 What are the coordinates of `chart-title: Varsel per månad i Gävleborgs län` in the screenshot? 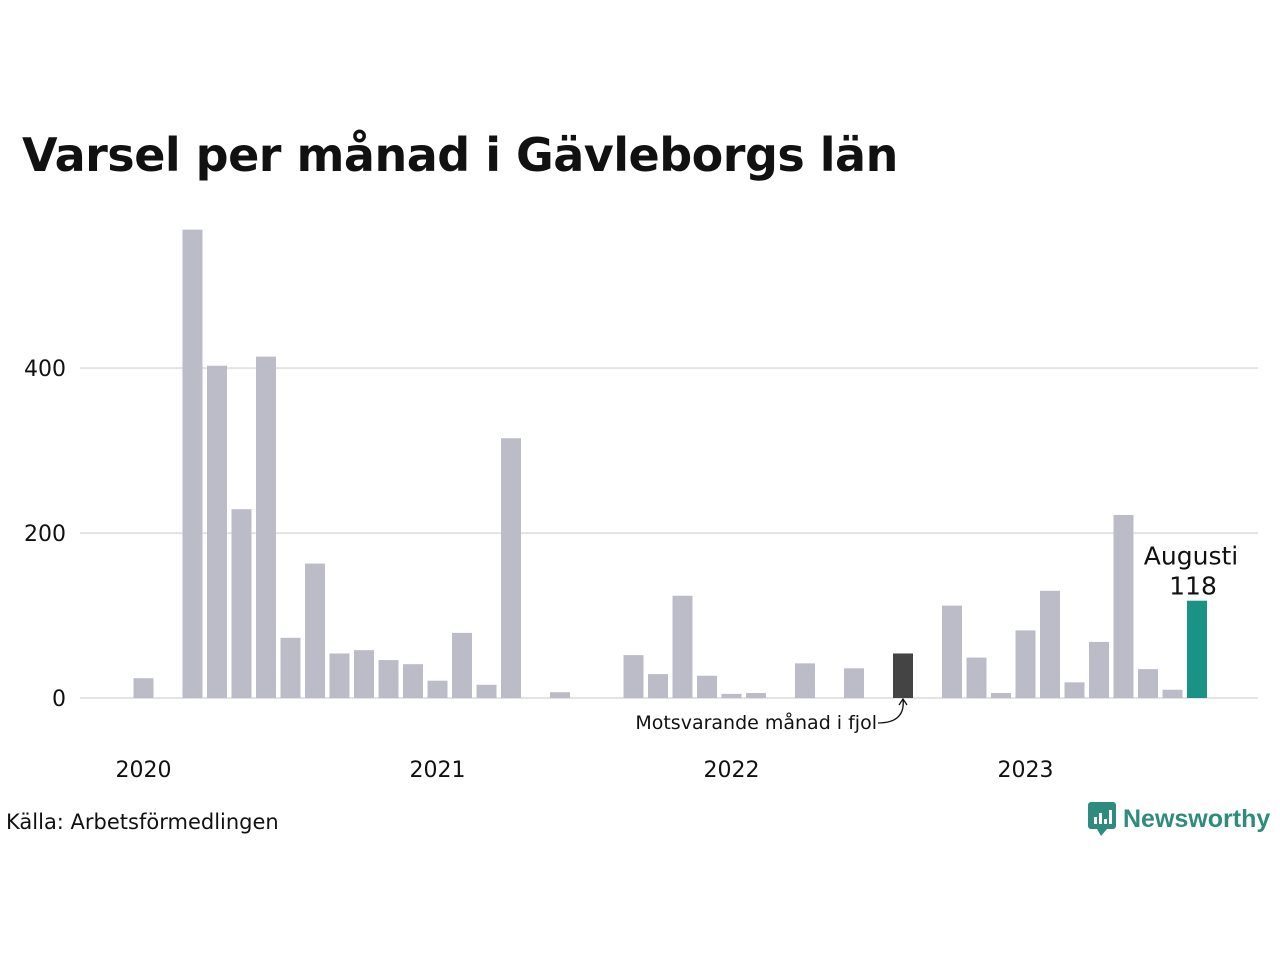 It's located at (460, 155).